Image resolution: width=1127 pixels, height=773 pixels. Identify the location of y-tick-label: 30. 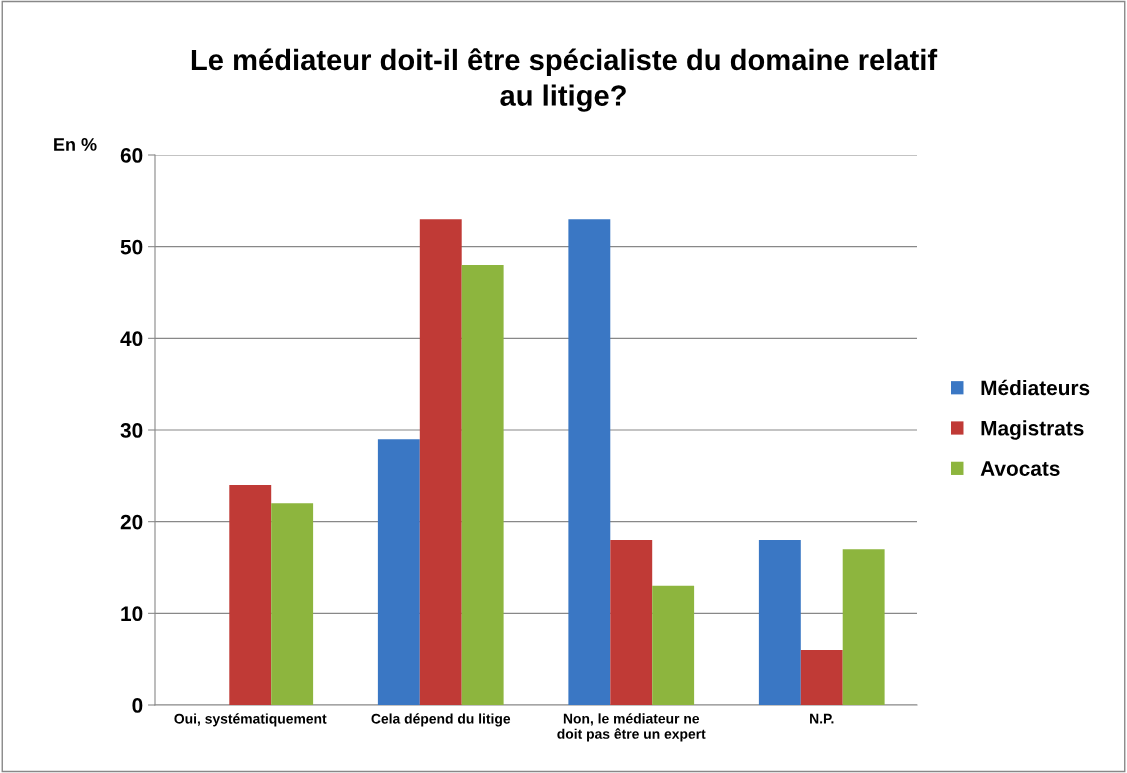
(131, 430).